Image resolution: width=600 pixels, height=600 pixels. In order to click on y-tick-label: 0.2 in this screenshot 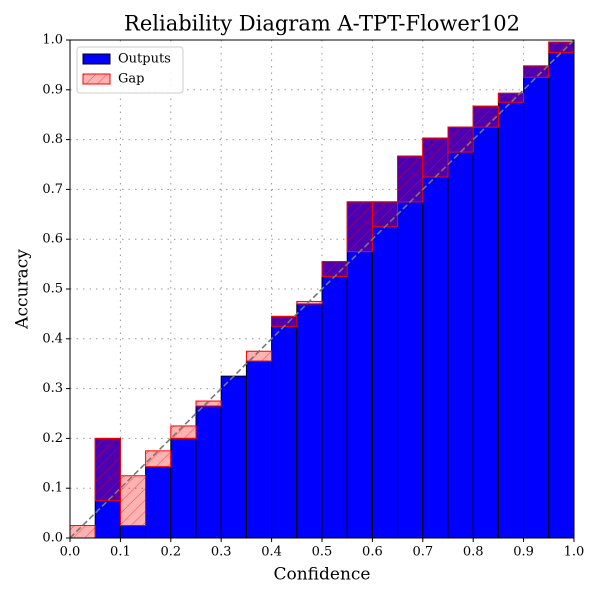, I will do `click(52, 438)`.